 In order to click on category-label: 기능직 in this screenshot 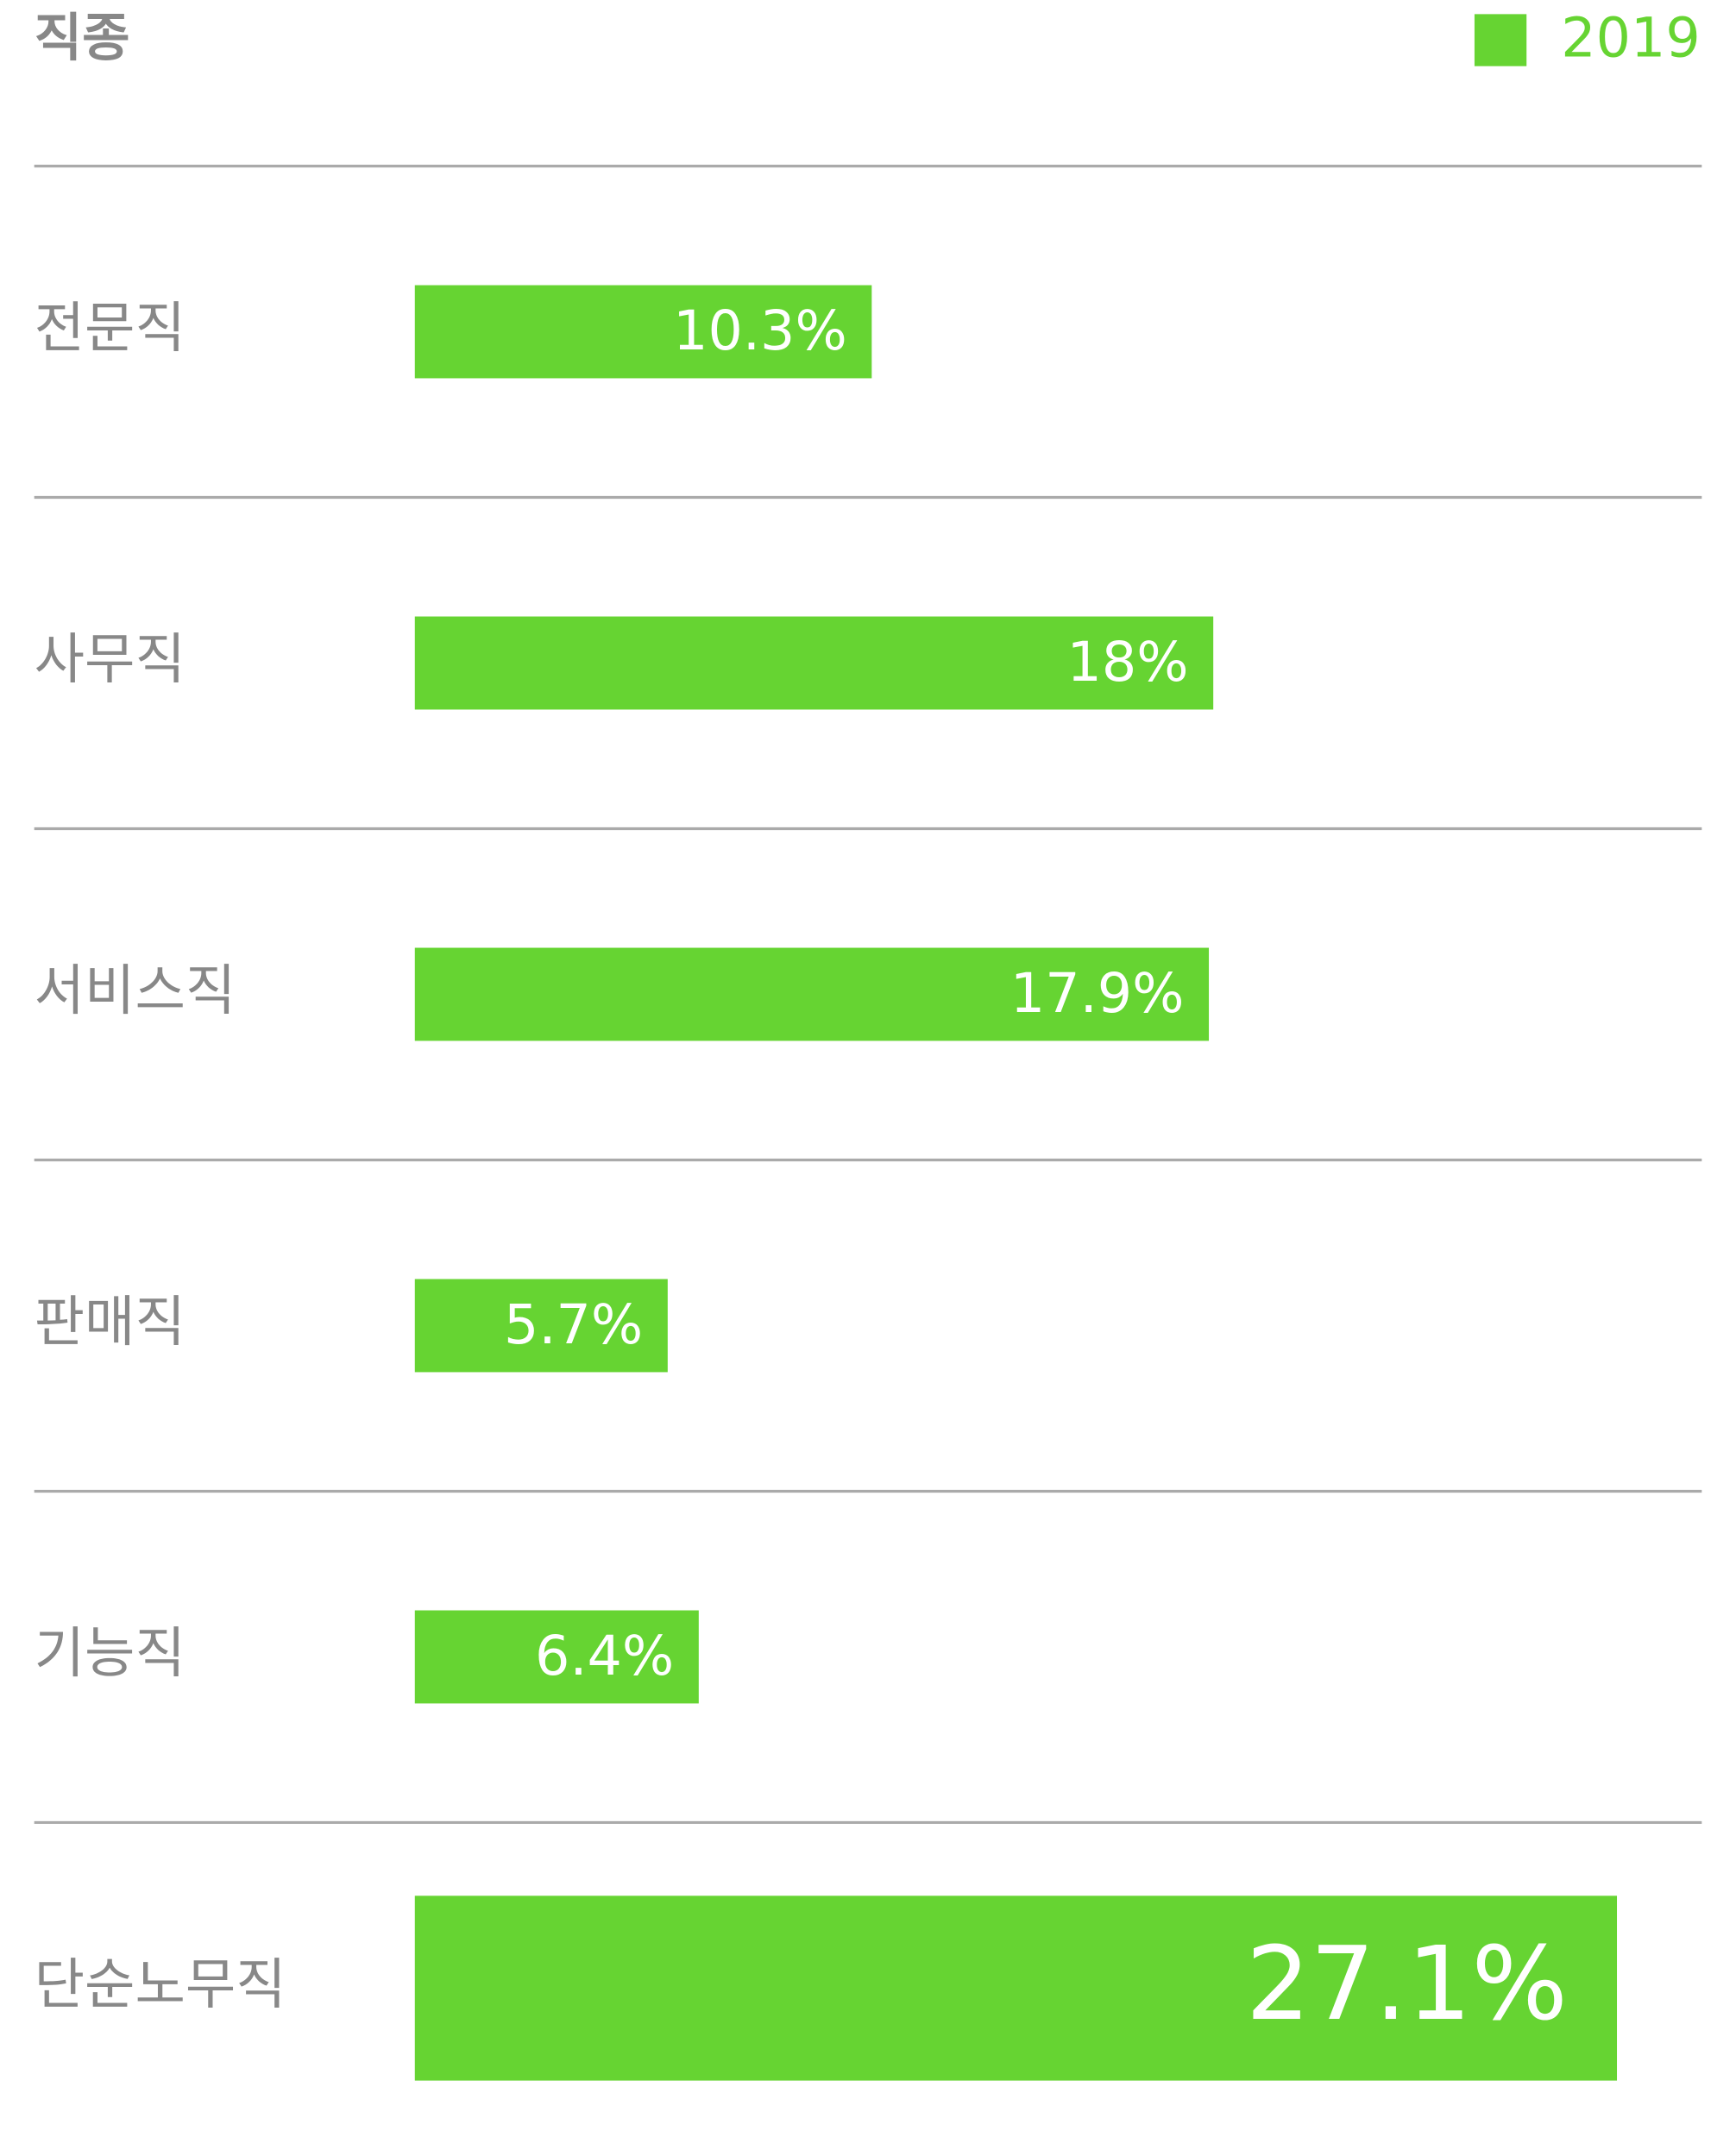, I will do `click(110, 1653)`.